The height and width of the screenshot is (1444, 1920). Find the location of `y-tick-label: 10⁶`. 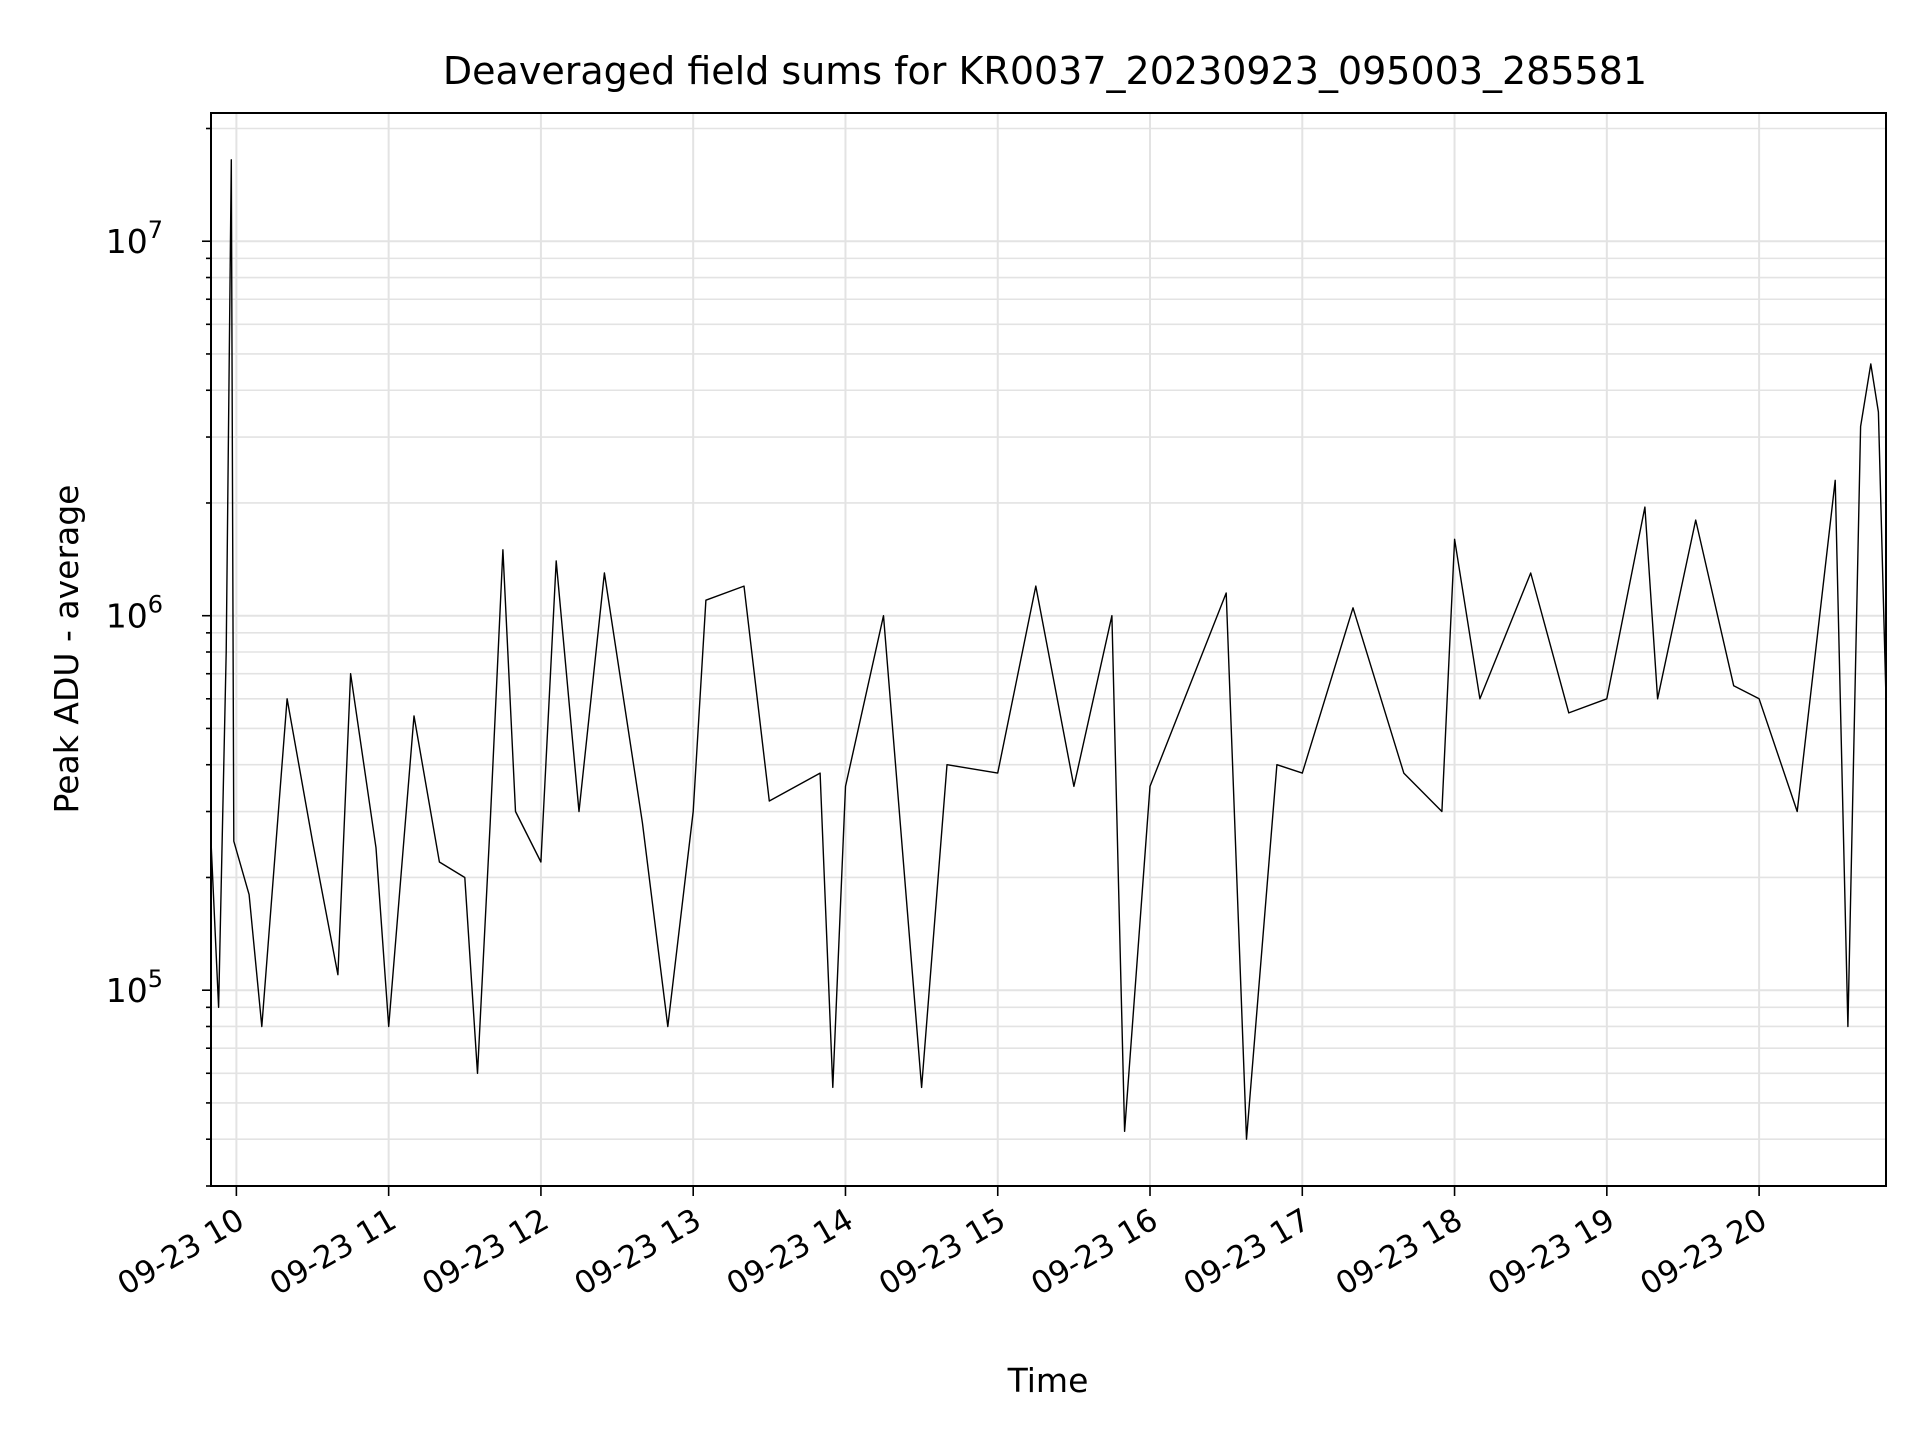

y-tick-label: 10⁶ is located at coordinates (134, 613).